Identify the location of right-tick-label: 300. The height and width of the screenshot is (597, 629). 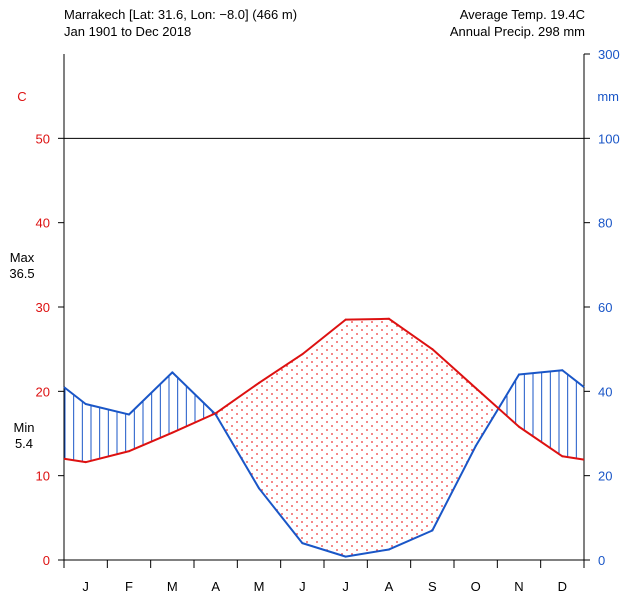
(609, 54).